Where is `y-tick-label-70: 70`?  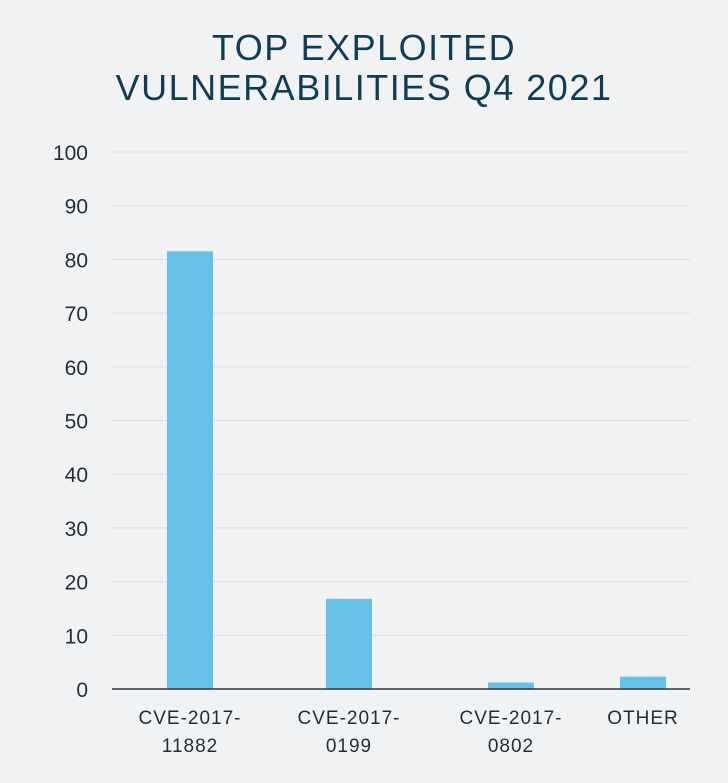 y-tick-label-70: 70 is located at coordinates (76, 314).